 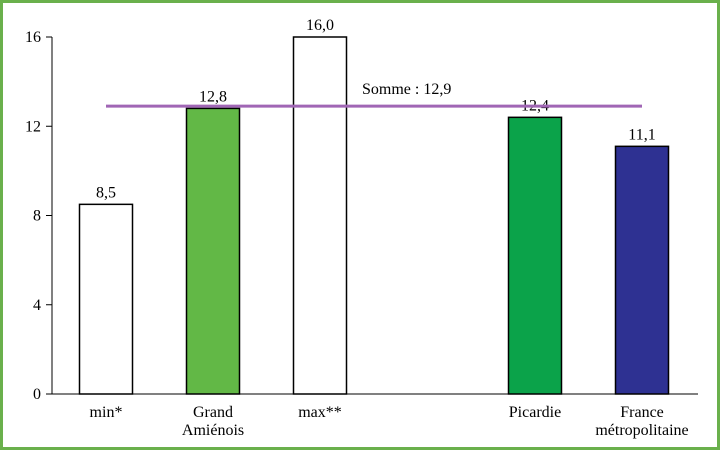 I want to click on y-tick-label: 0, so click(x=37, y=394).